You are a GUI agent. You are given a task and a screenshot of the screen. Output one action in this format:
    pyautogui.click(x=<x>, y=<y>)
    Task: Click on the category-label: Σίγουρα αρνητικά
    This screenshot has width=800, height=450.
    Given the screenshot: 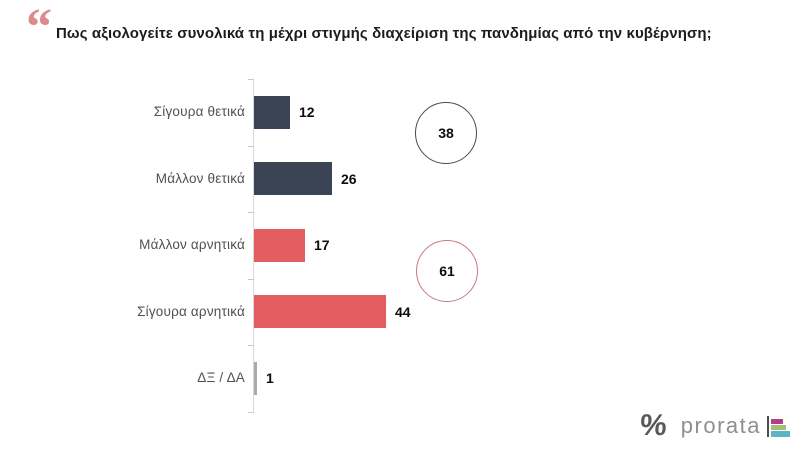 What is the action you would take?
    pyautogui.click(x=191, y=311)
    